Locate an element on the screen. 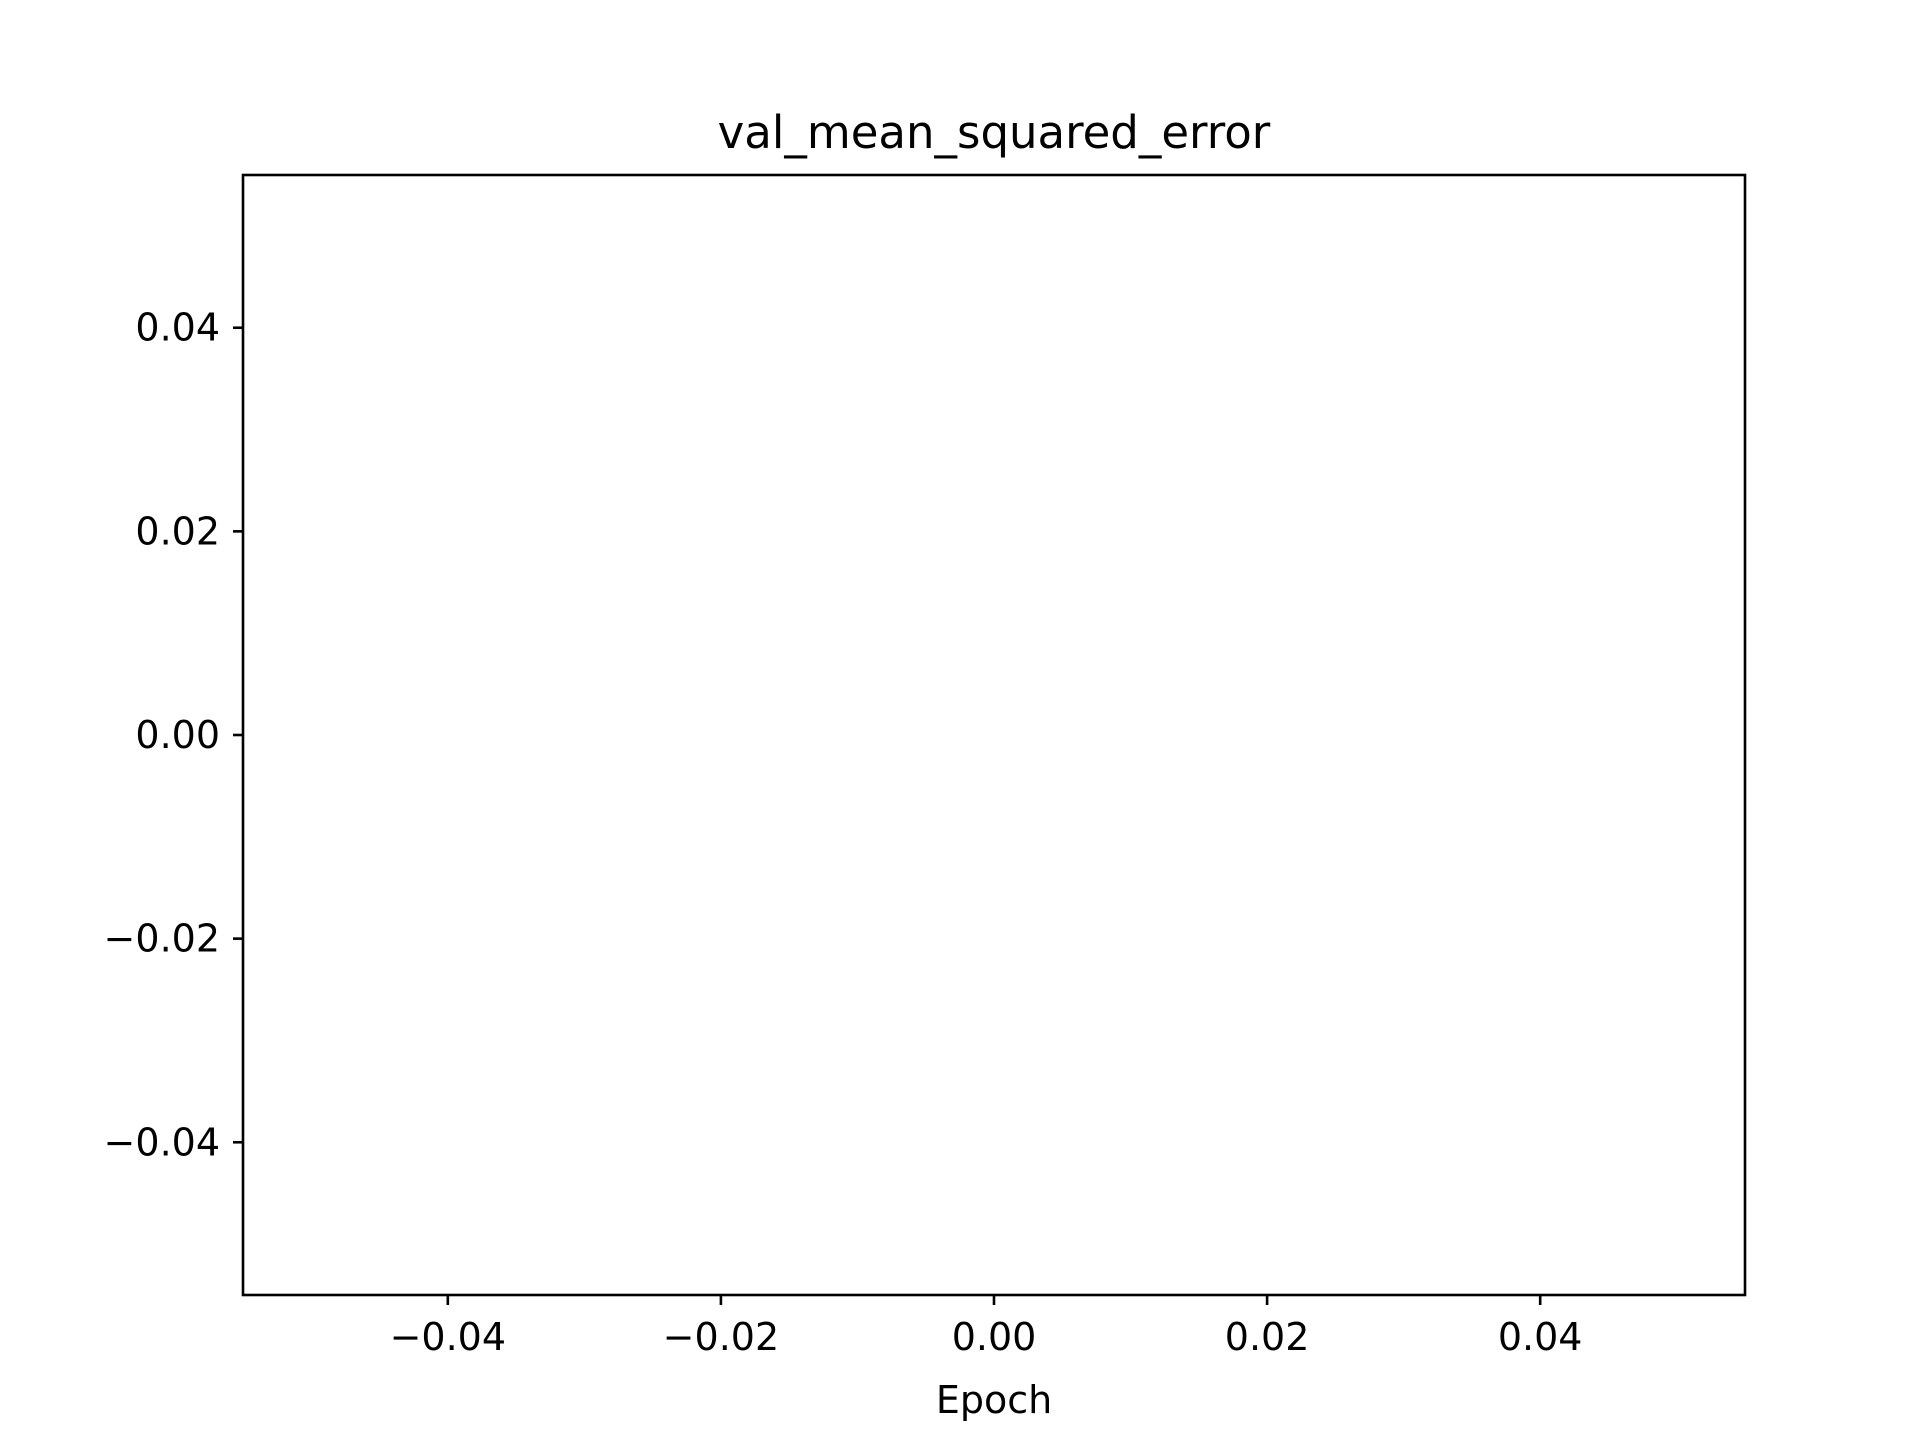 The image size is (1920, 1444). x-tick-label: −0.04 is located at coordinates (448, 1337).